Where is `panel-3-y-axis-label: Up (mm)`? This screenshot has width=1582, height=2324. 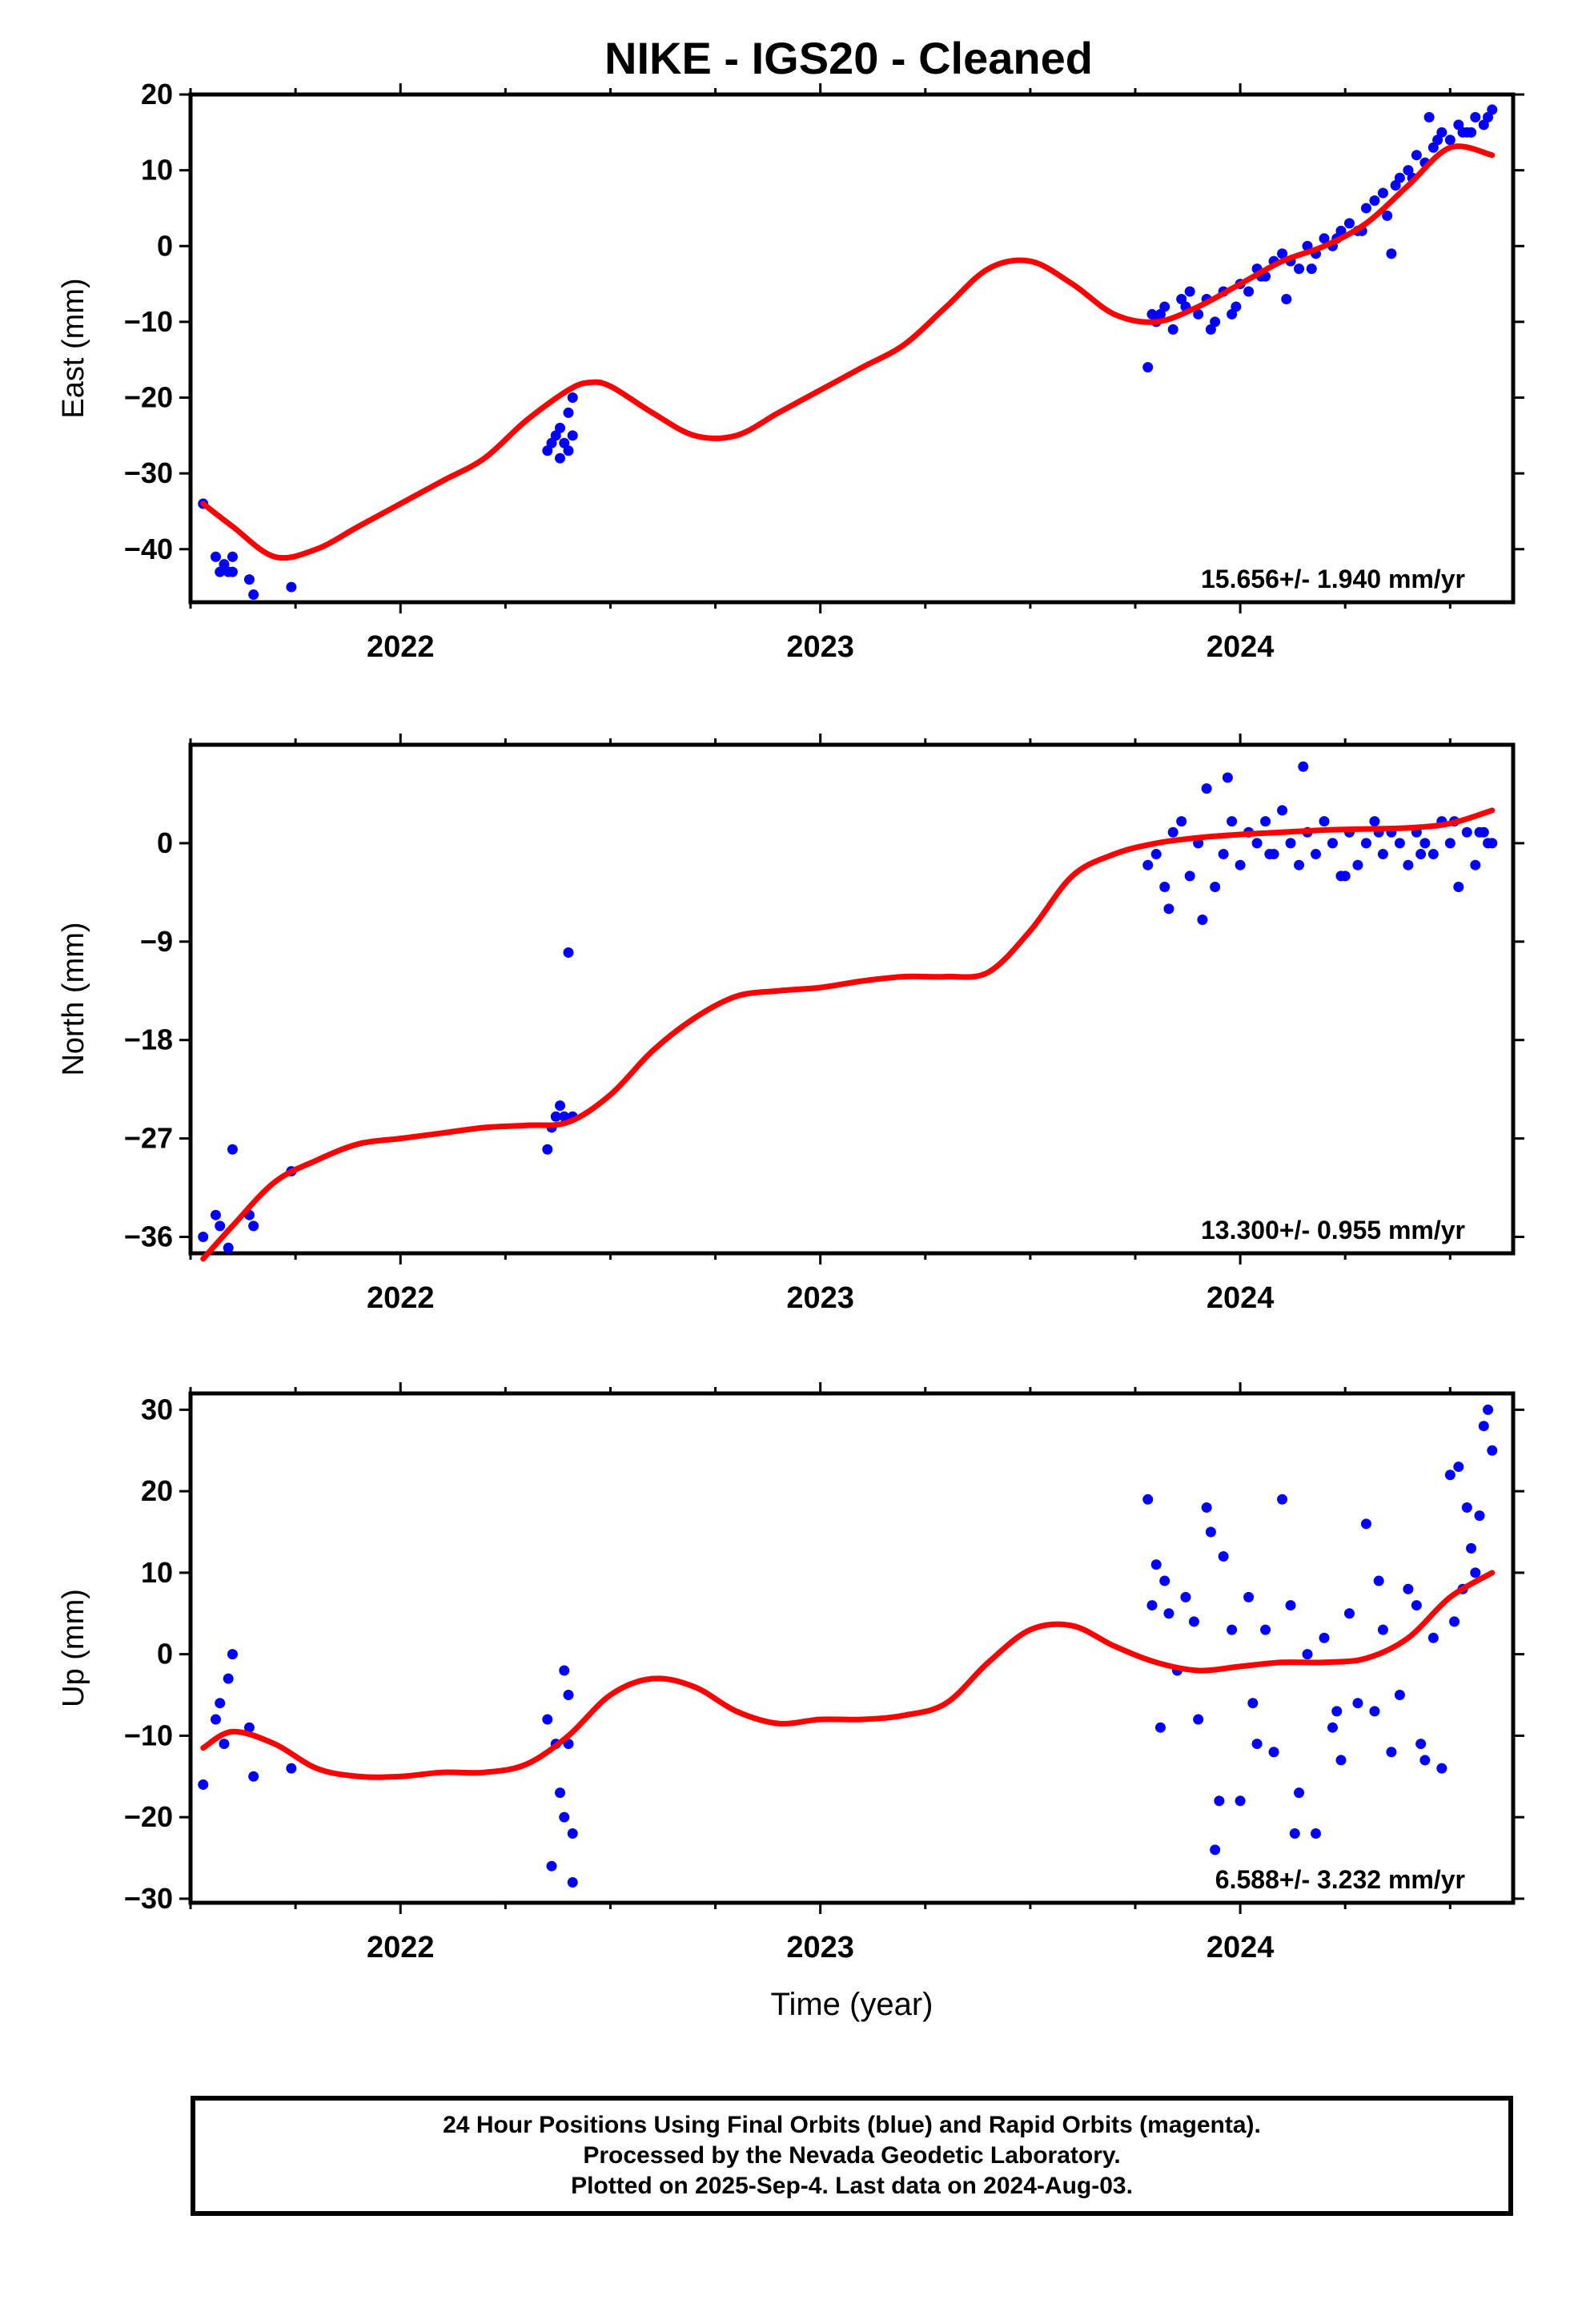
panel-3-y-axis-label: Up (mm) is located at coordinates (74, 1648).